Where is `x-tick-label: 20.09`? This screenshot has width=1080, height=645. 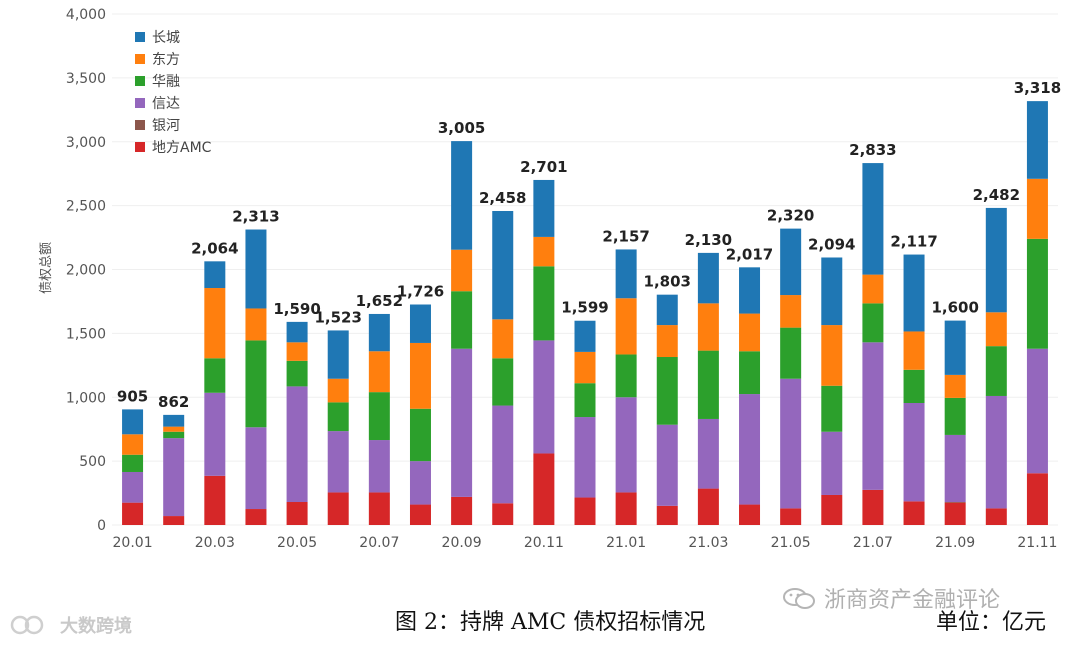 x-tick-label: 20.09 is located at coordinates (462, 543).